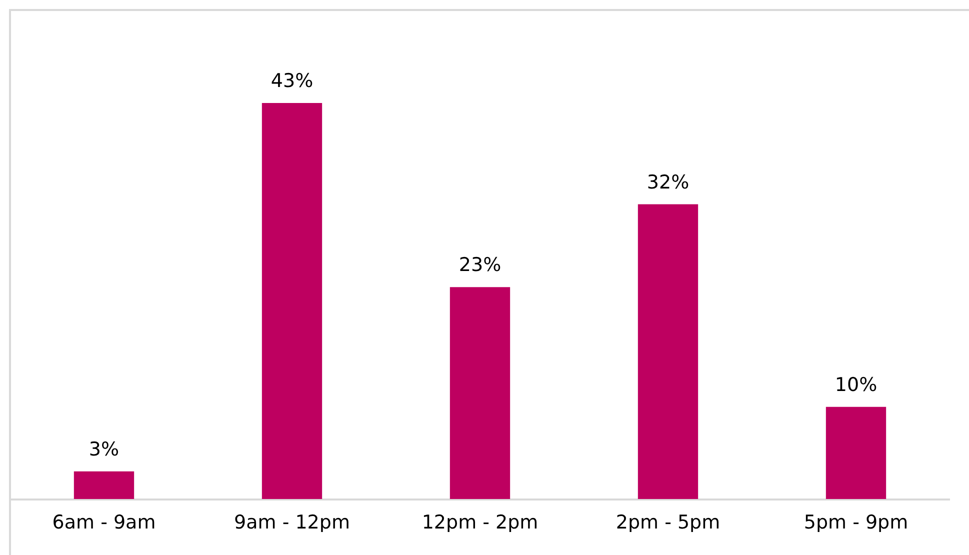 This screenshot has height=555, width=969. I want to click on data-label: 23%, so click(480, 265).